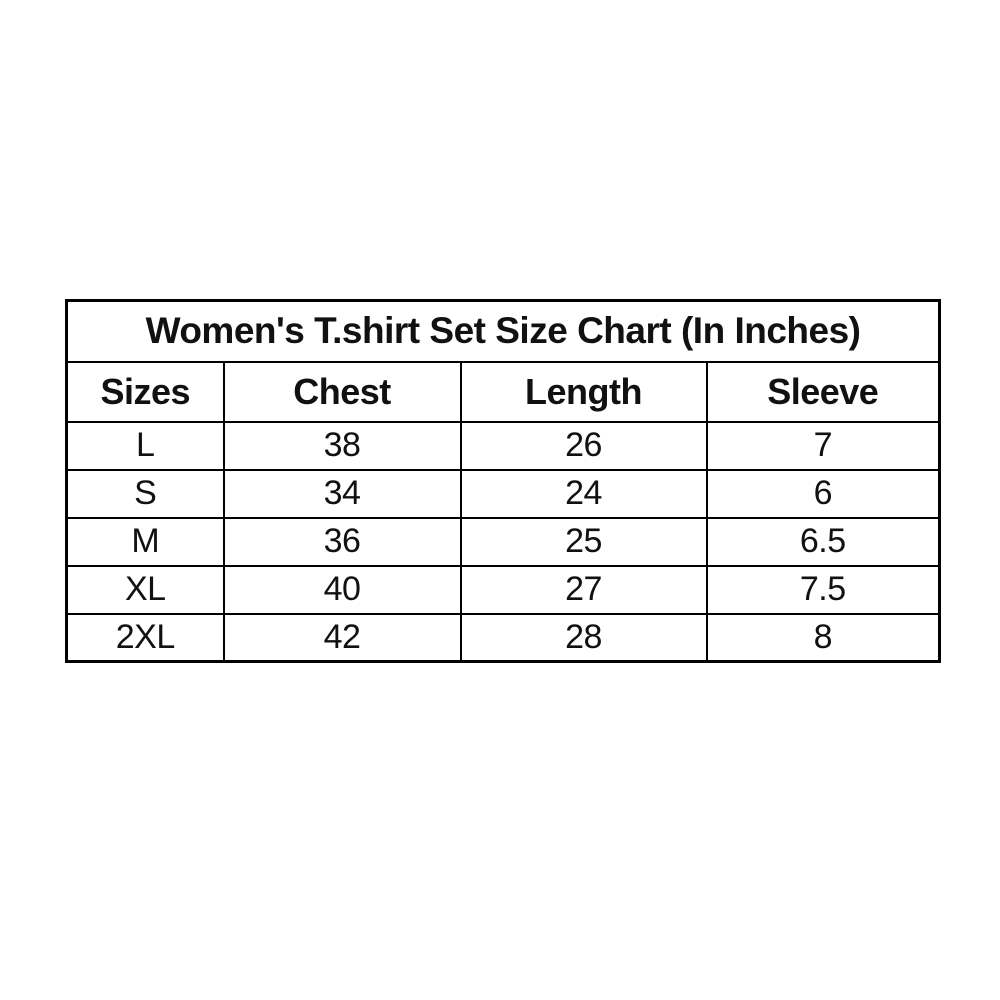  What do you see at coordinates (145, 391) in the screenshot?
I see `column-header-sizes: Sizes` at bounding box center [145, 391].